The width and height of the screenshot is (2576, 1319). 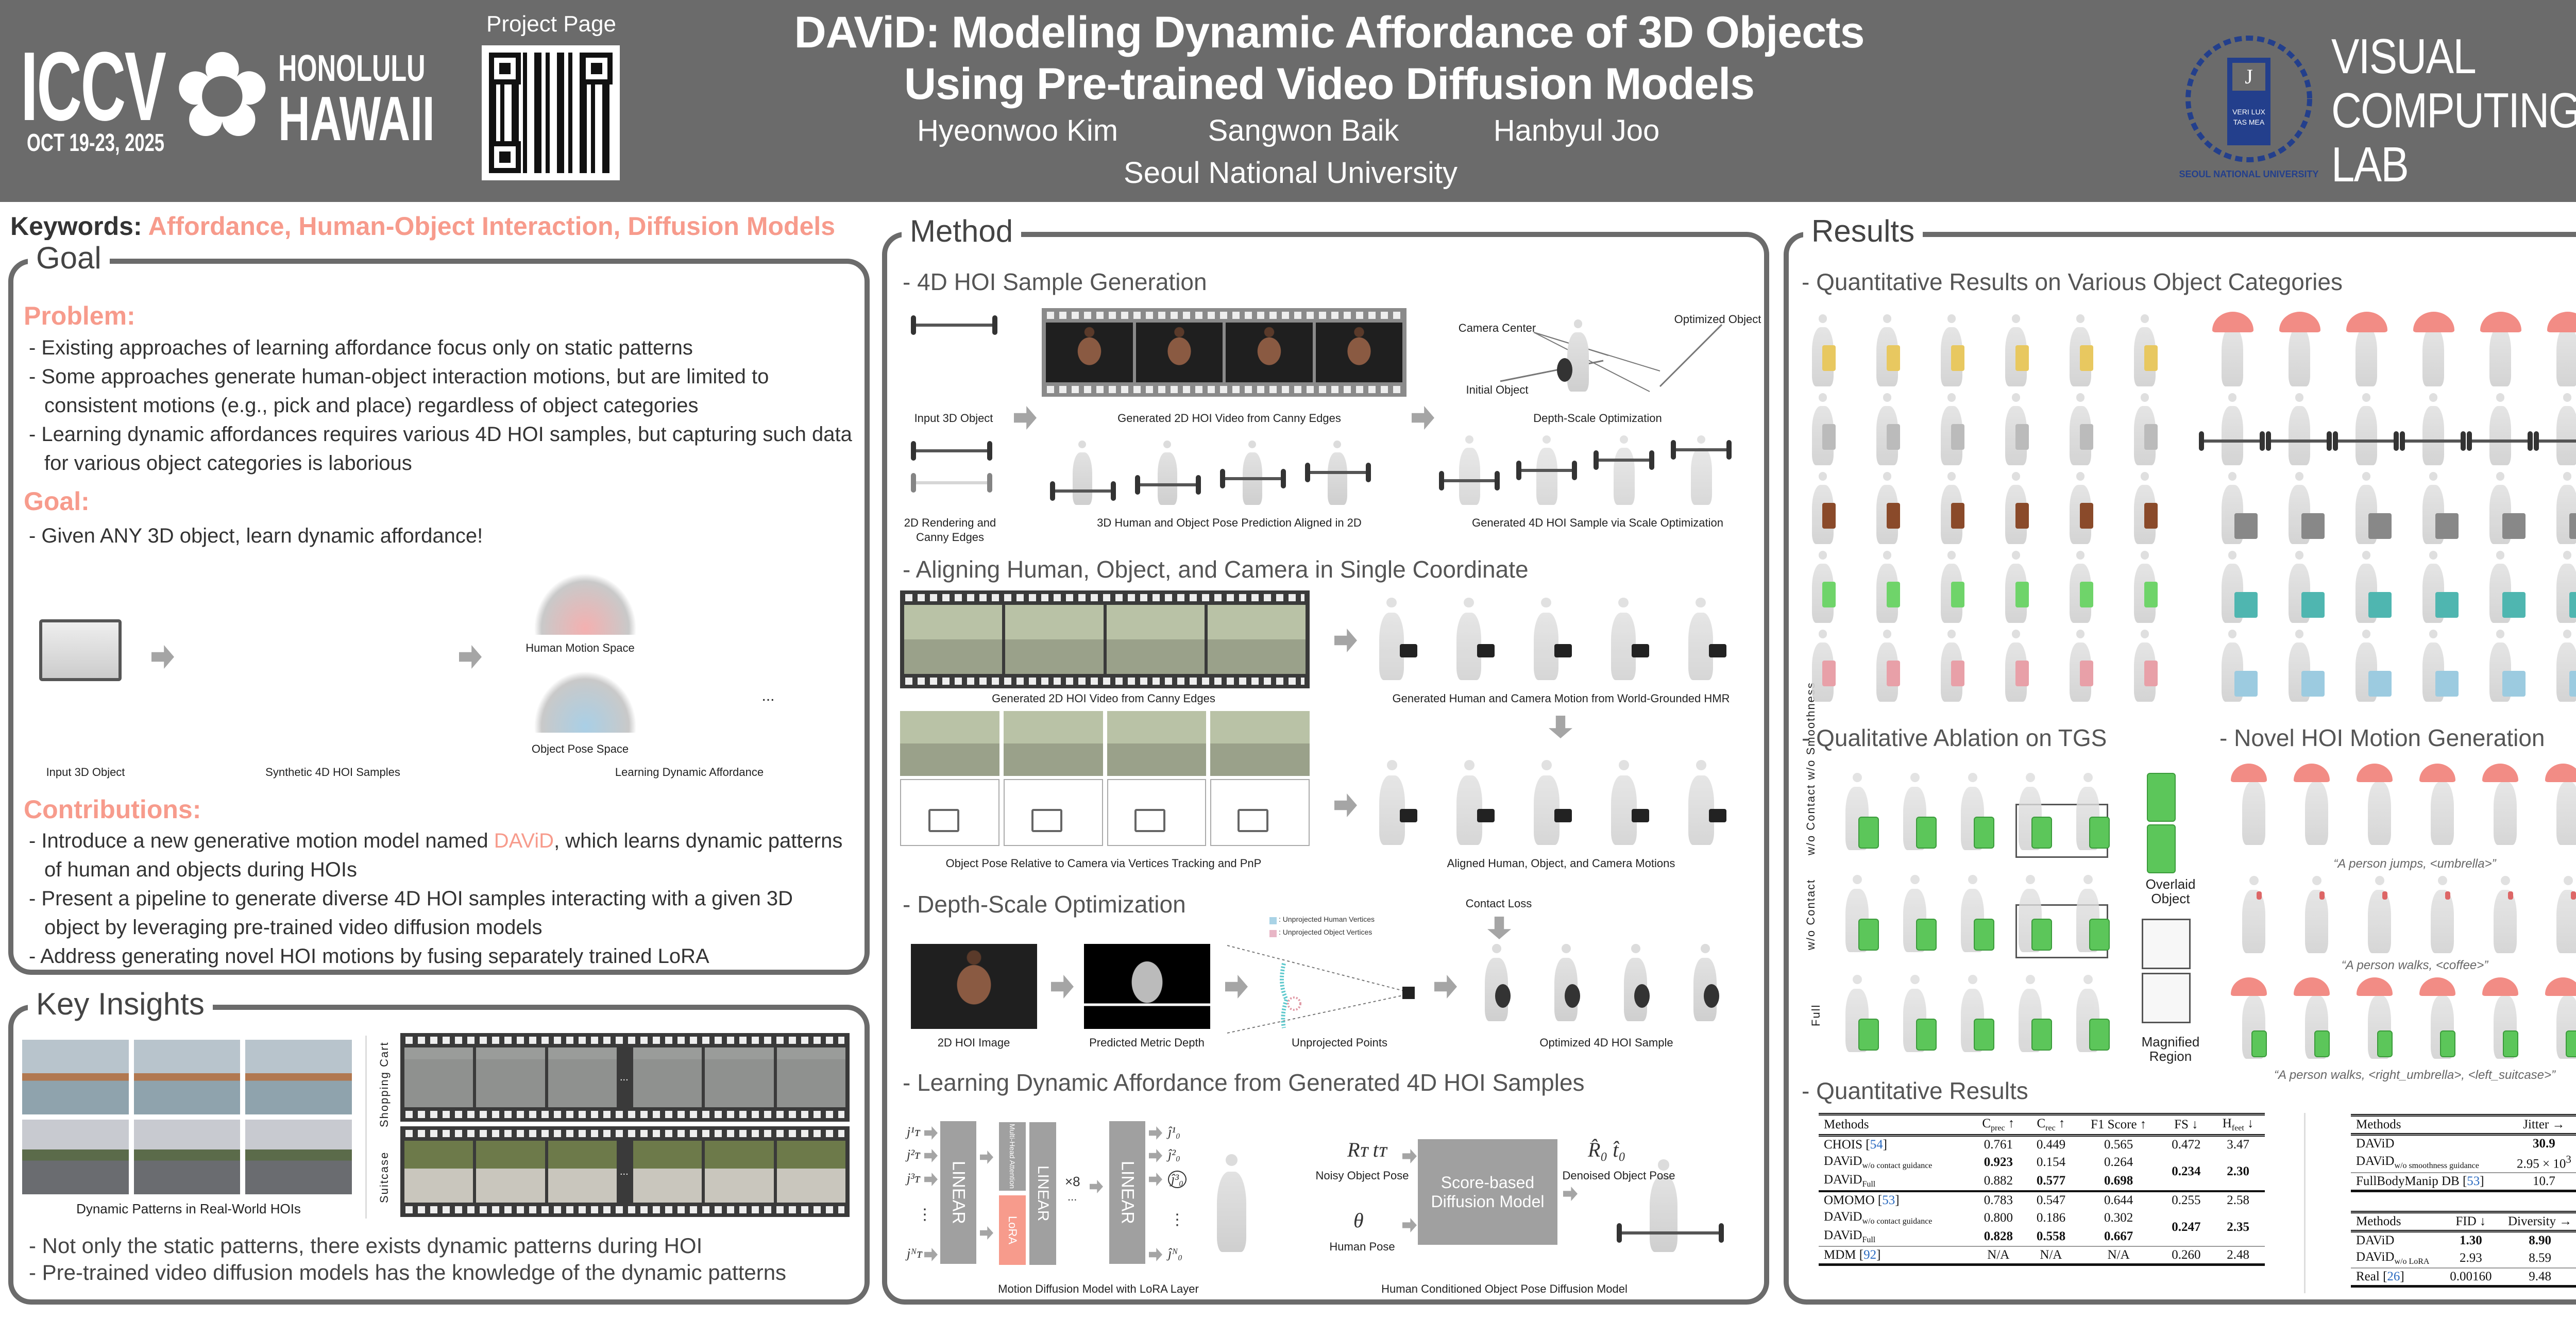 What do you see at coordinates (2170, 1042) in the screenshot?
I see `magnified-label: Magnified` at bounding box center [2170, 1042].